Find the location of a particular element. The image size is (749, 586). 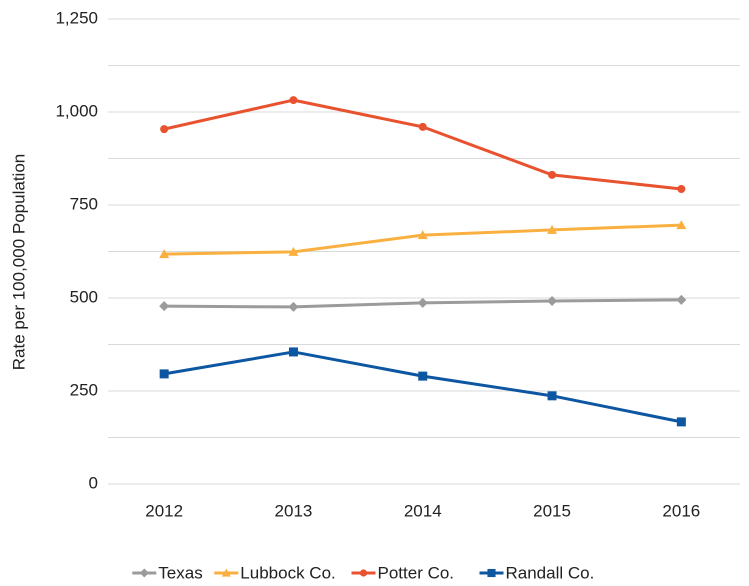

x-tick-label: 2015 is located at coordinates (552, 510).